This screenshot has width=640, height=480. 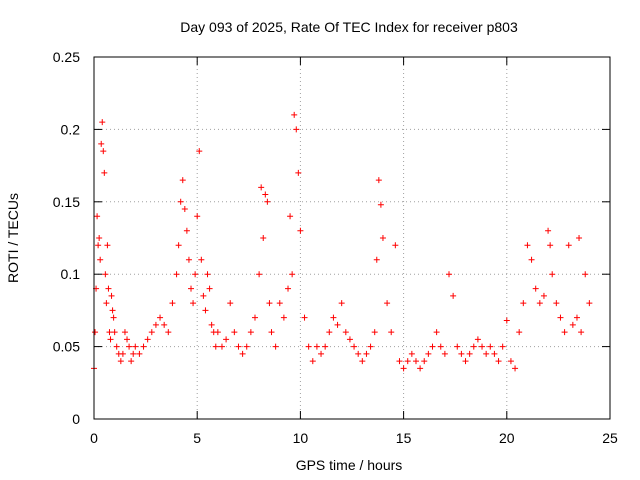 I want to click on y-tick-label: 0.2, so click(x=71, y=129).